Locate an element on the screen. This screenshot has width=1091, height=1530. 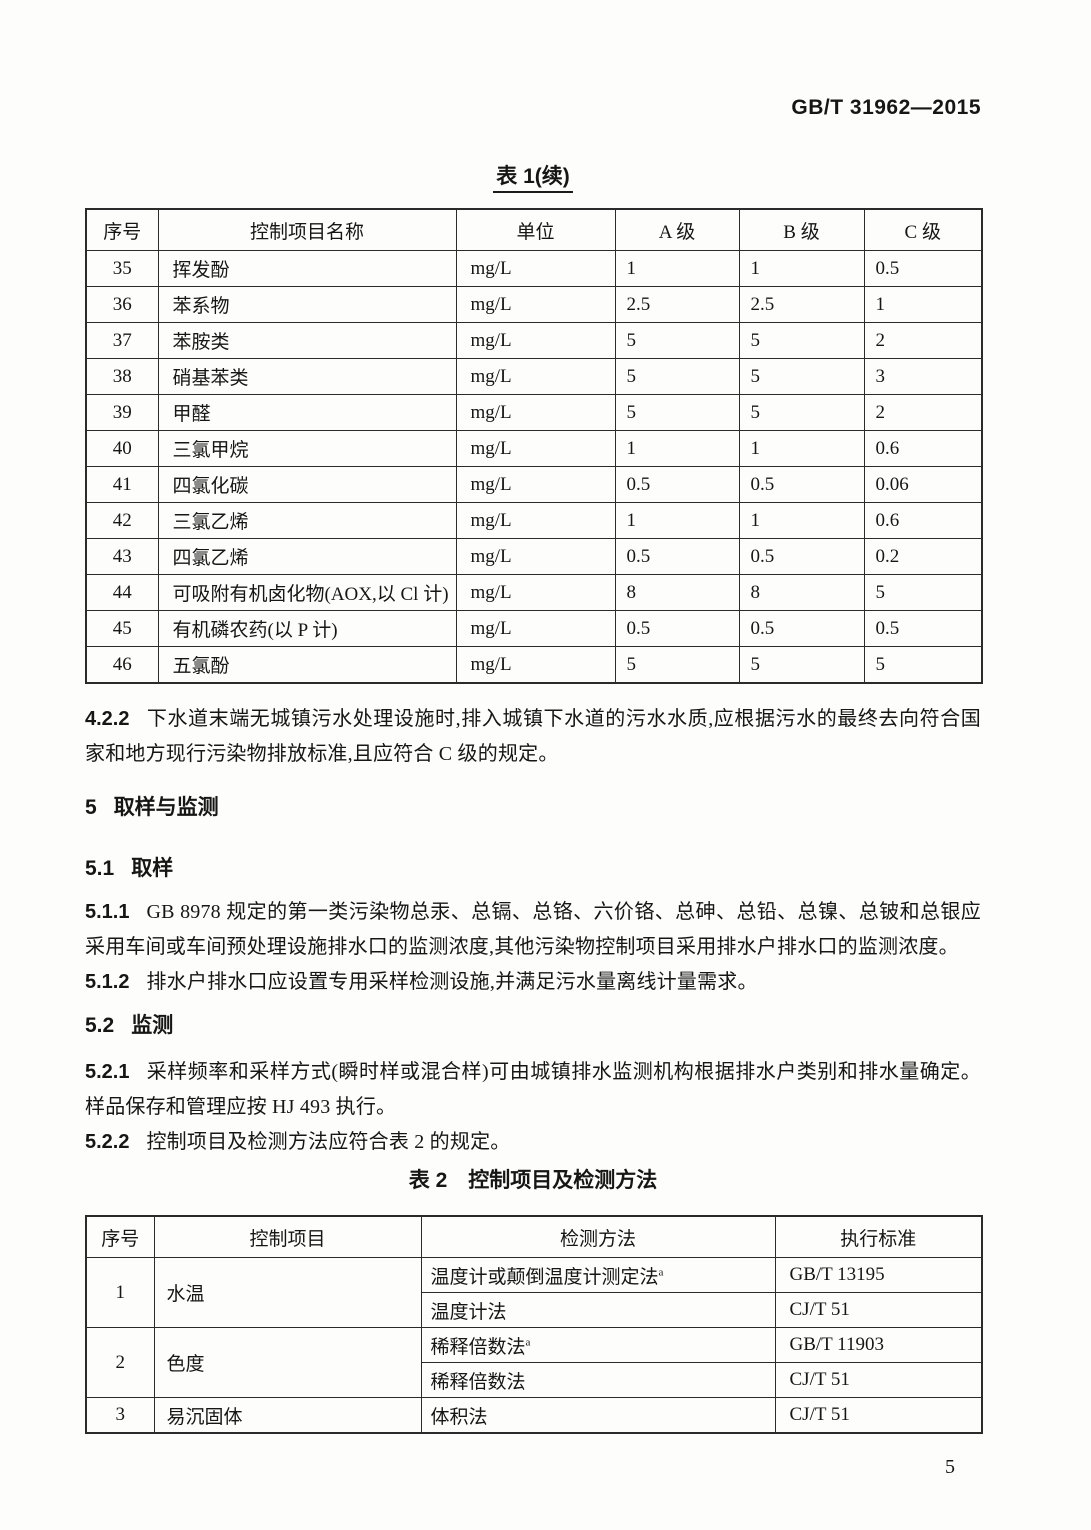
clause-text: 控制项目及检测方法应符合表 2 的规定。 is located at coordinates (328, 1142).